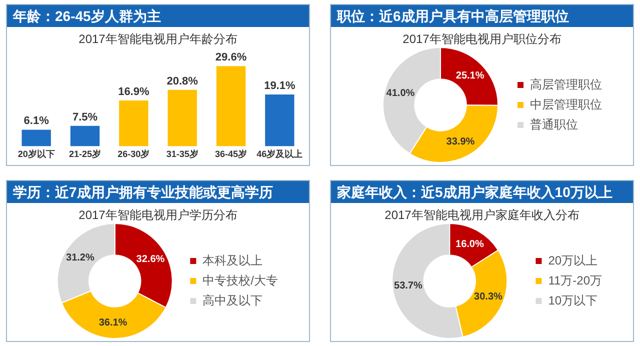  Describe the element at coordinates (232, 260) in the screenshot. I see `legend-label: 本科及以上` at that location.